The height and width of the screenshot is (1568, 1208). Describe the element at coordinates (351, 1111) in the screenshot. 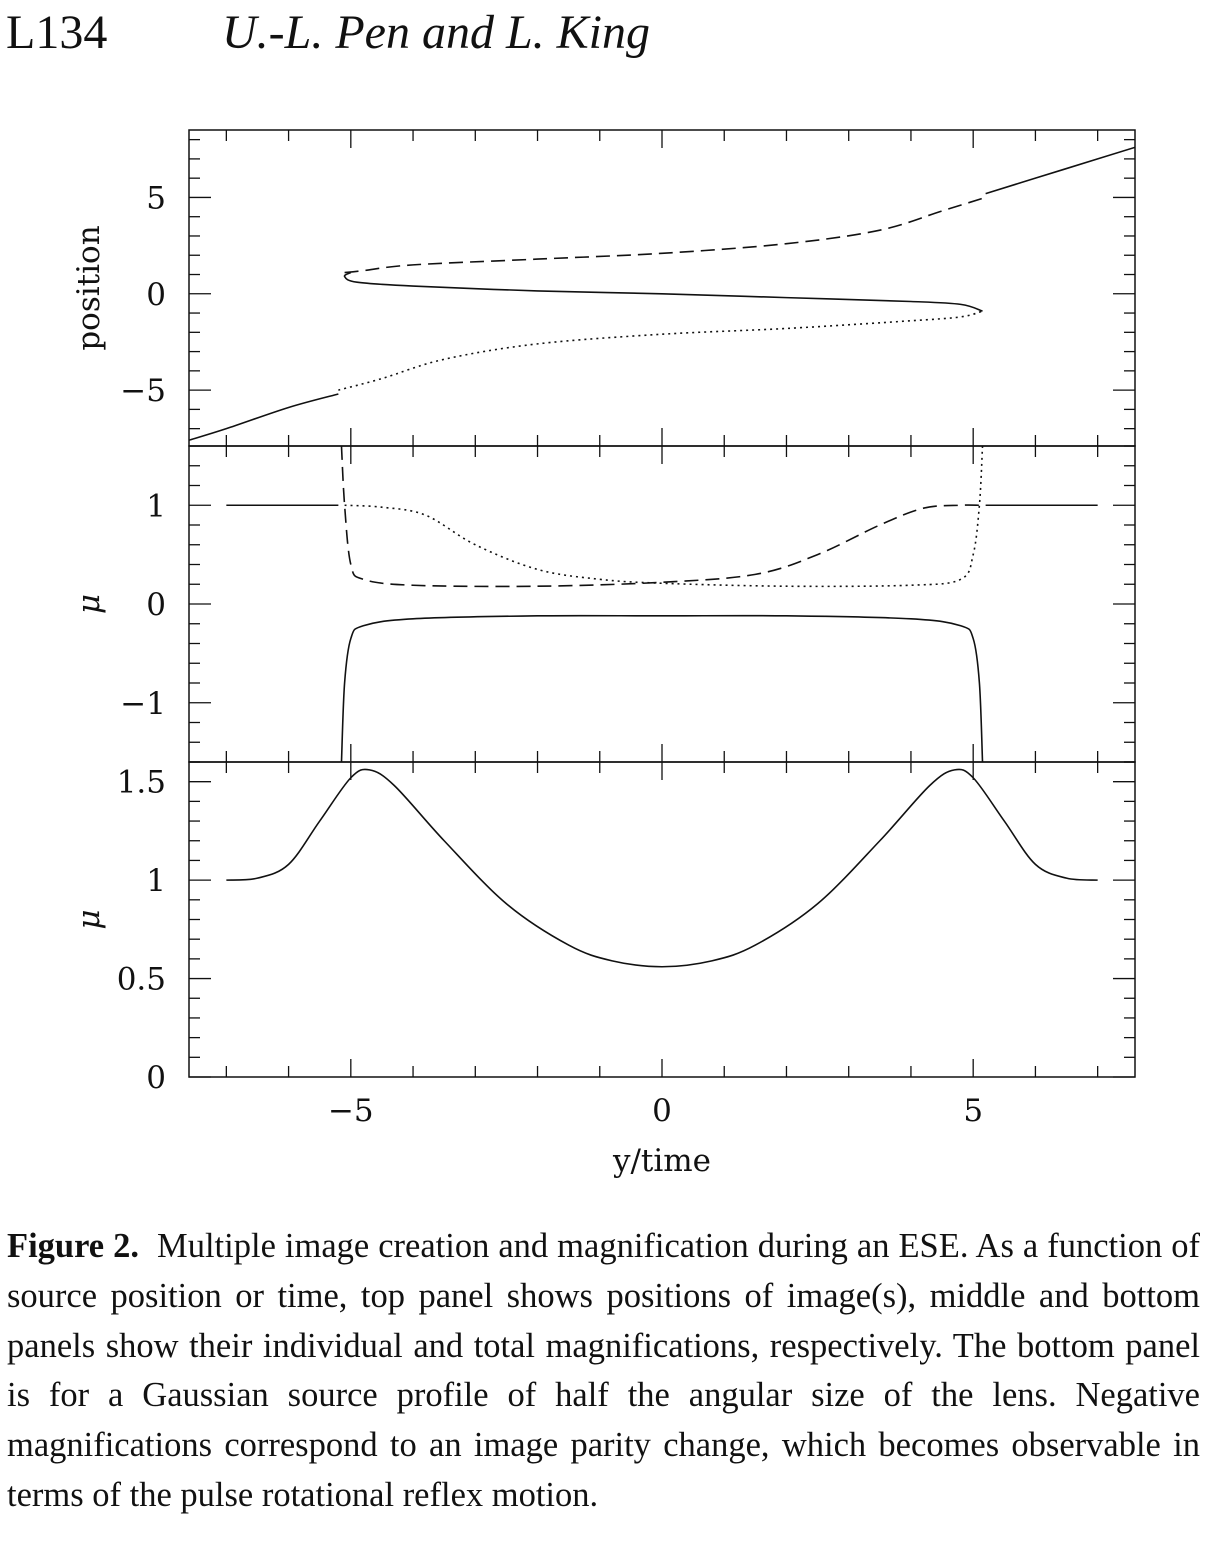

I see `x-tick-label: −5` at that location.